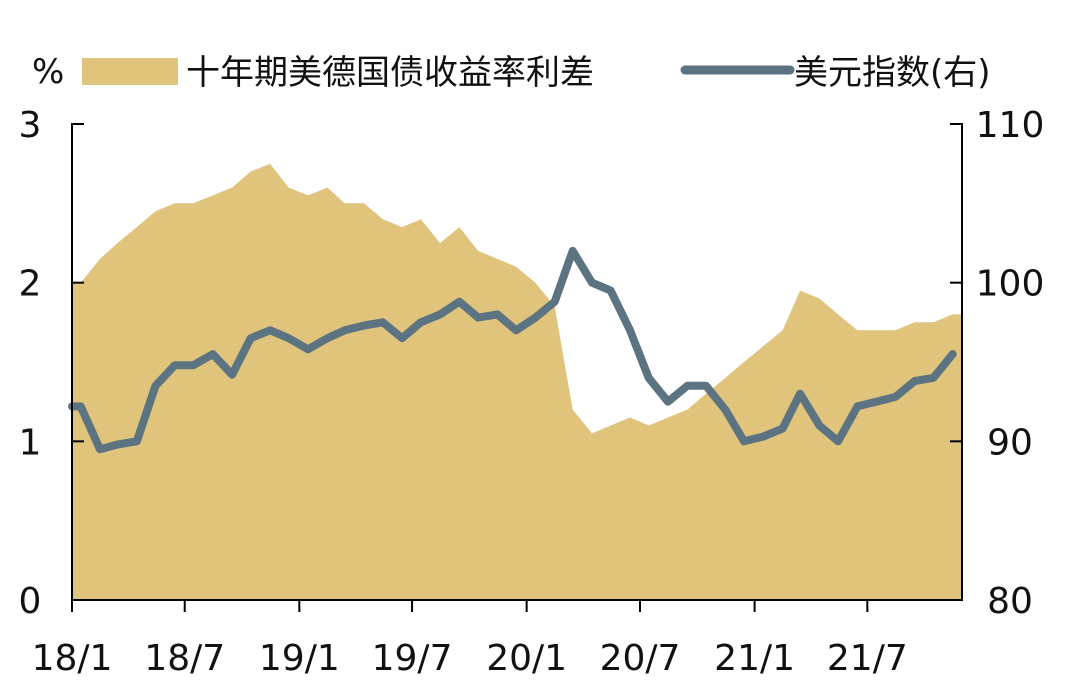  I want to click on right-tick-label: 110, so click(1010, 125).